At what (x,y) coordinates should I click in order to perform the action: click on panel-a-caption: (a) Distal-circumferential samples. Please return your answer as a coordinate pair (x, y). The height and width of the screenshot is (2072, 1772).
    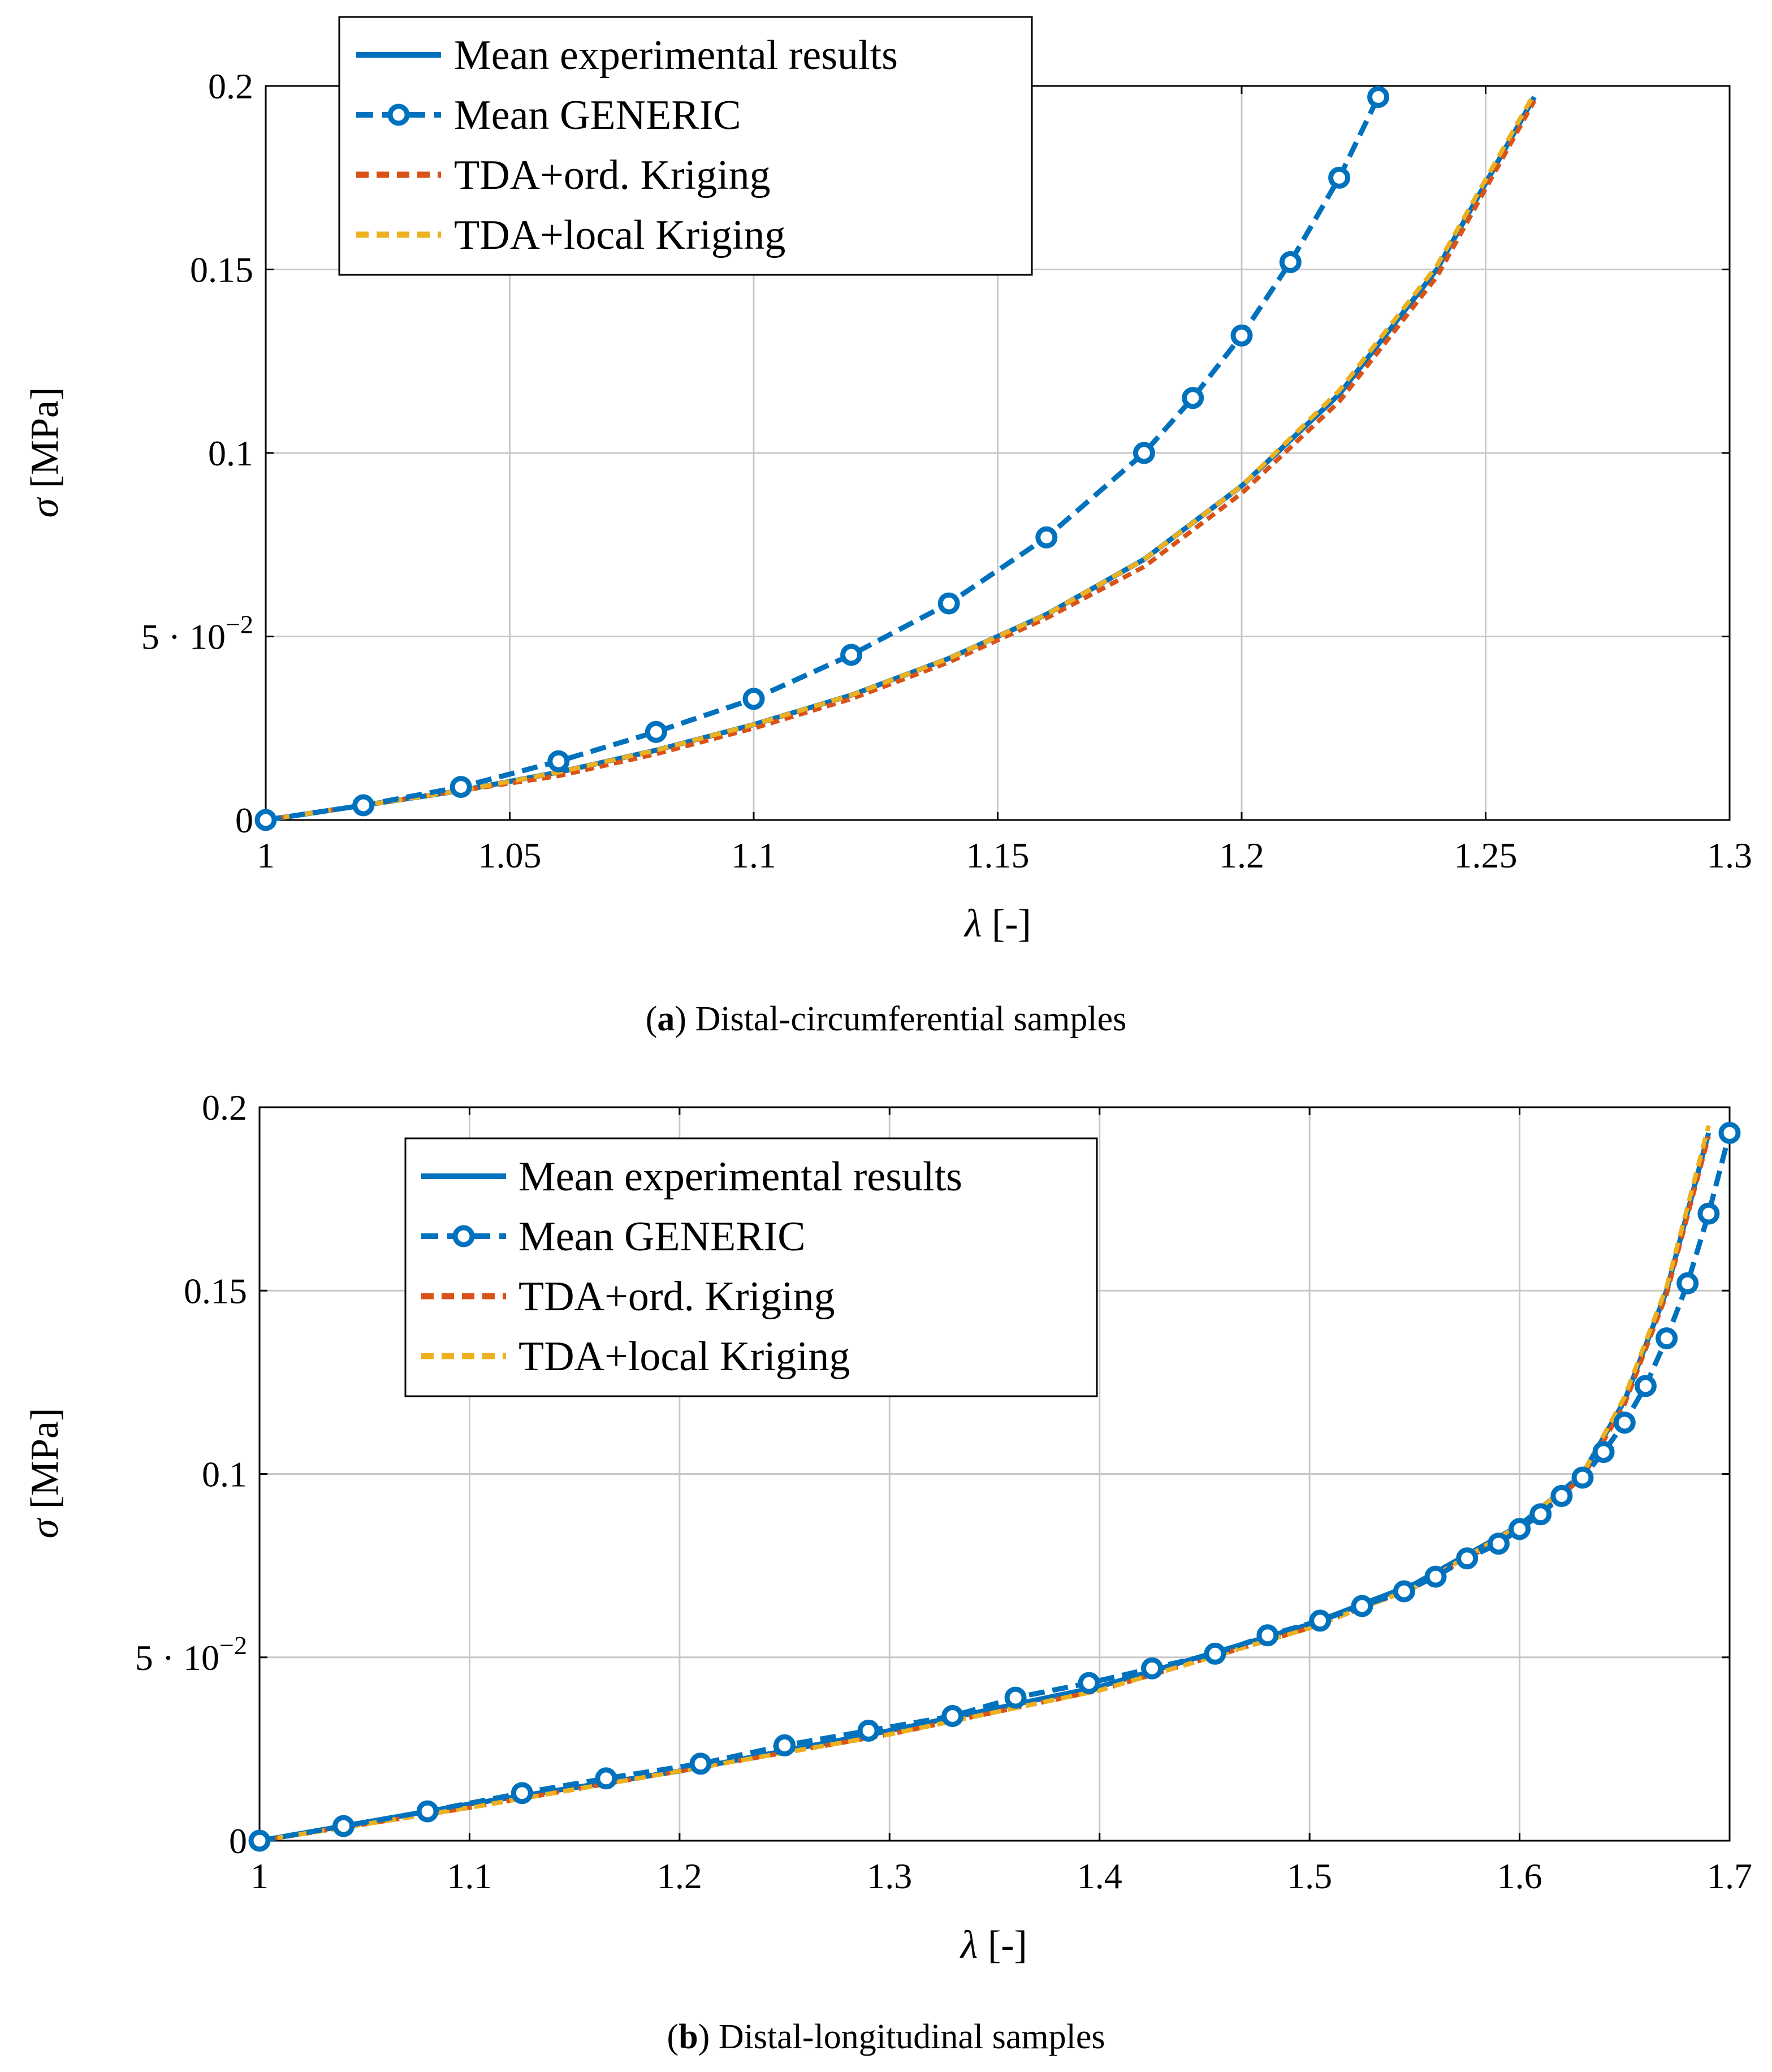
    Looking at the image, I should click on (886, 1019).